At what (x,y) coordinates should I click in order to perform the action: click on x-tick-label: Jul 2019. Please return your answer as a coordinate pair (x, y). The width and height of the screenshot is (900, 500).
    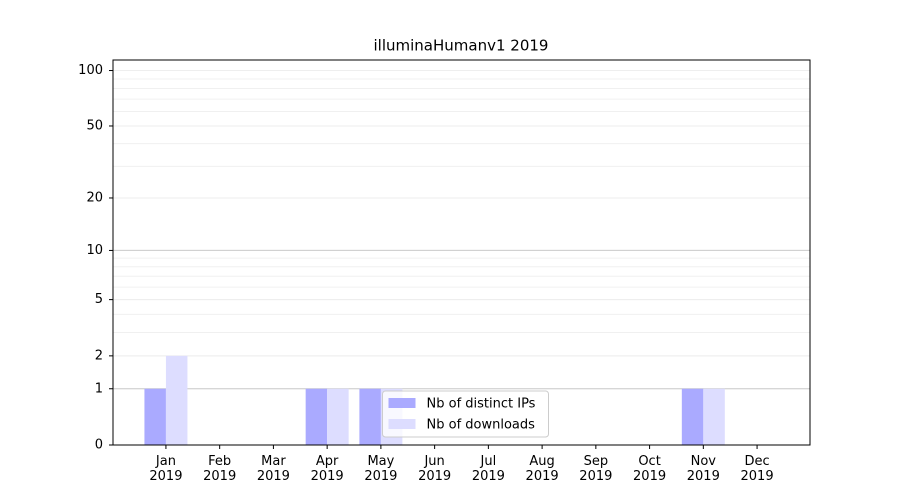
    Looking at the image, I should click on (488, 469).